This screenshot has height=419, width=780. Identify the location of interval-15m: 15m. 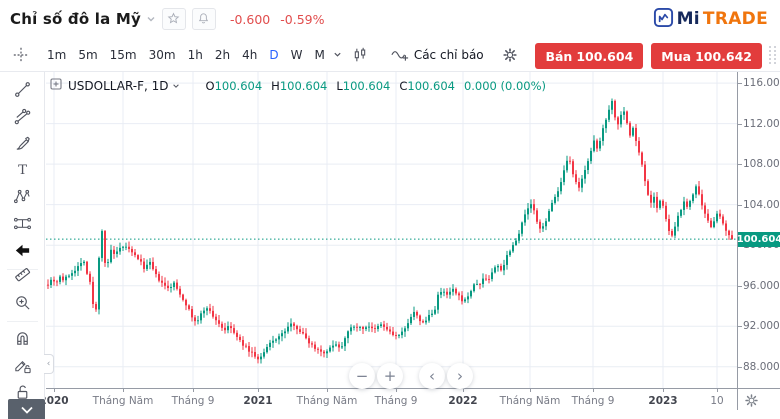
(123, 54).